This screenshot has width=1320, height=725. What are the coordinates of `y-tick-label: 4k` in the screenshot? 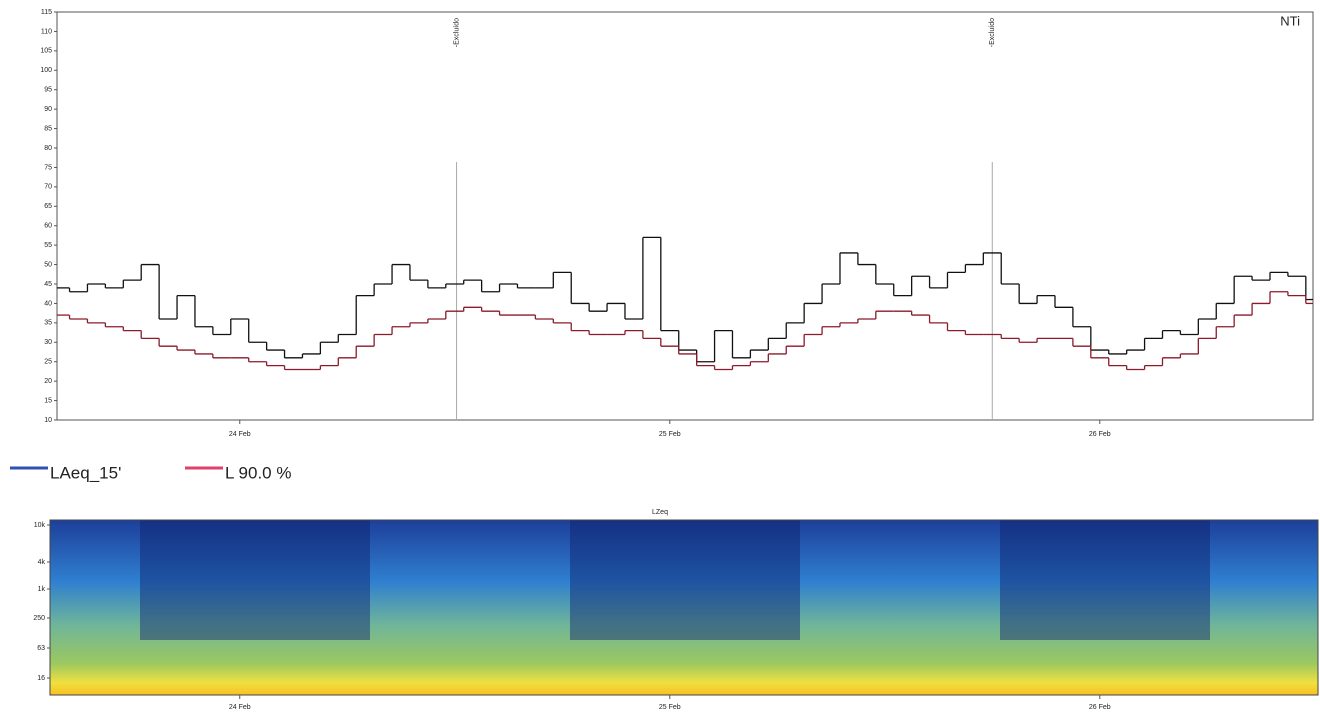 It's located at (42, 562).